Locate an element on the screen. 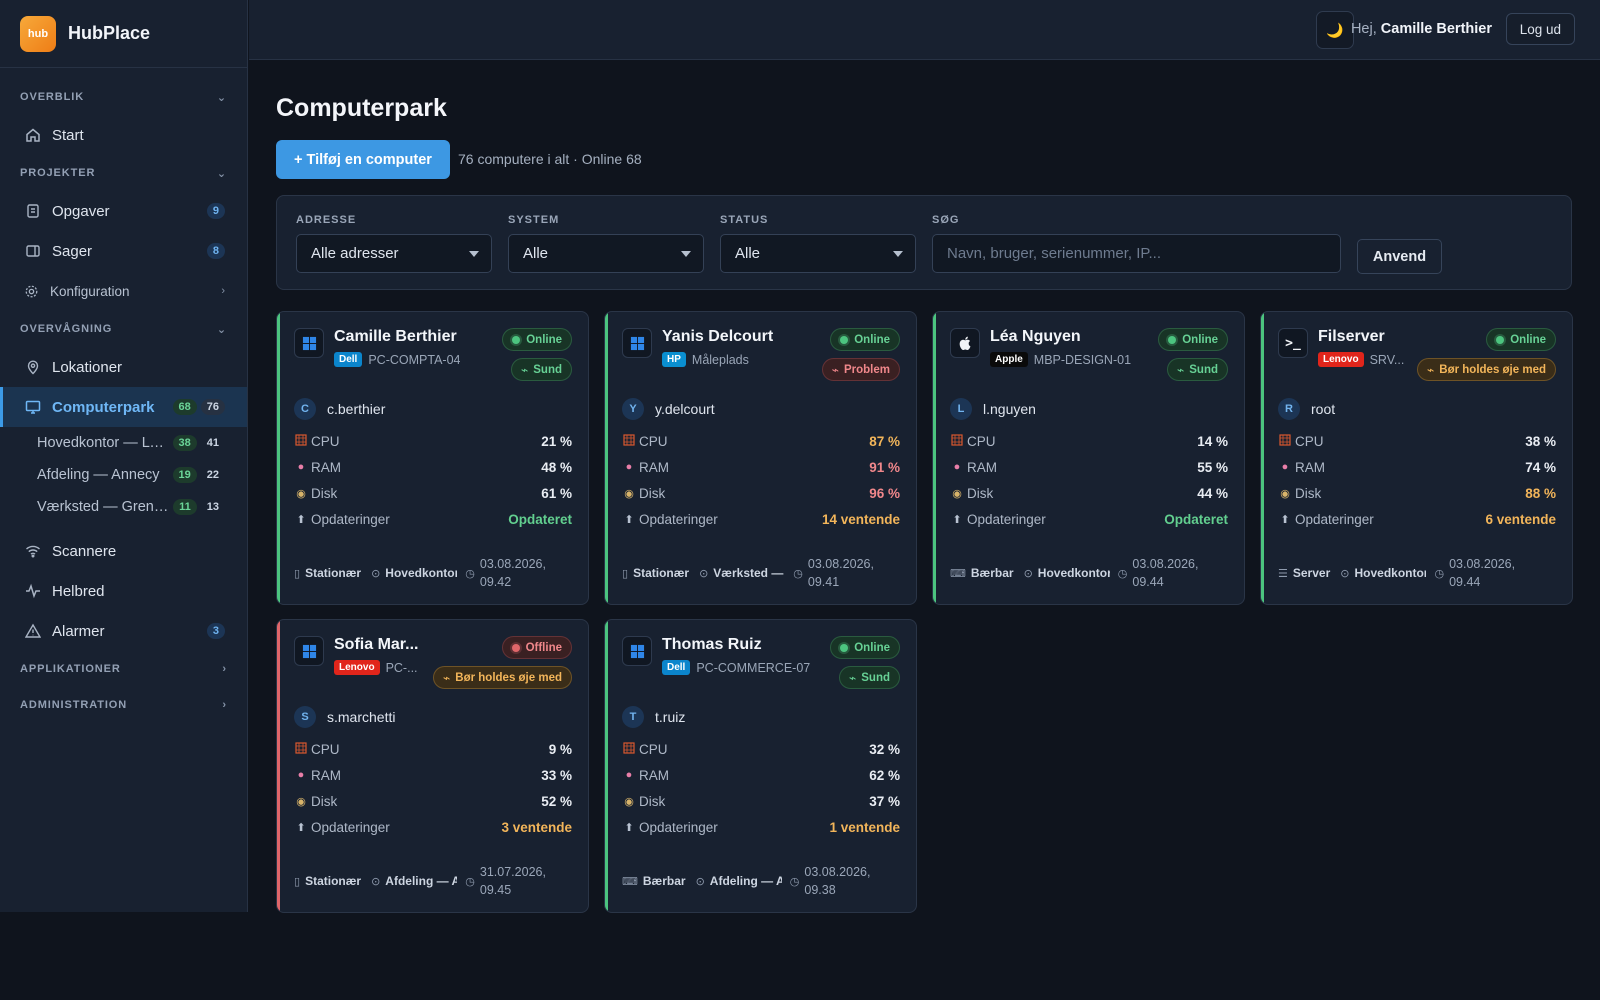 Image resolution: width=1600 pixels, height=1000 pixels. username: y.delcourt is located at coordinates (685, 409).